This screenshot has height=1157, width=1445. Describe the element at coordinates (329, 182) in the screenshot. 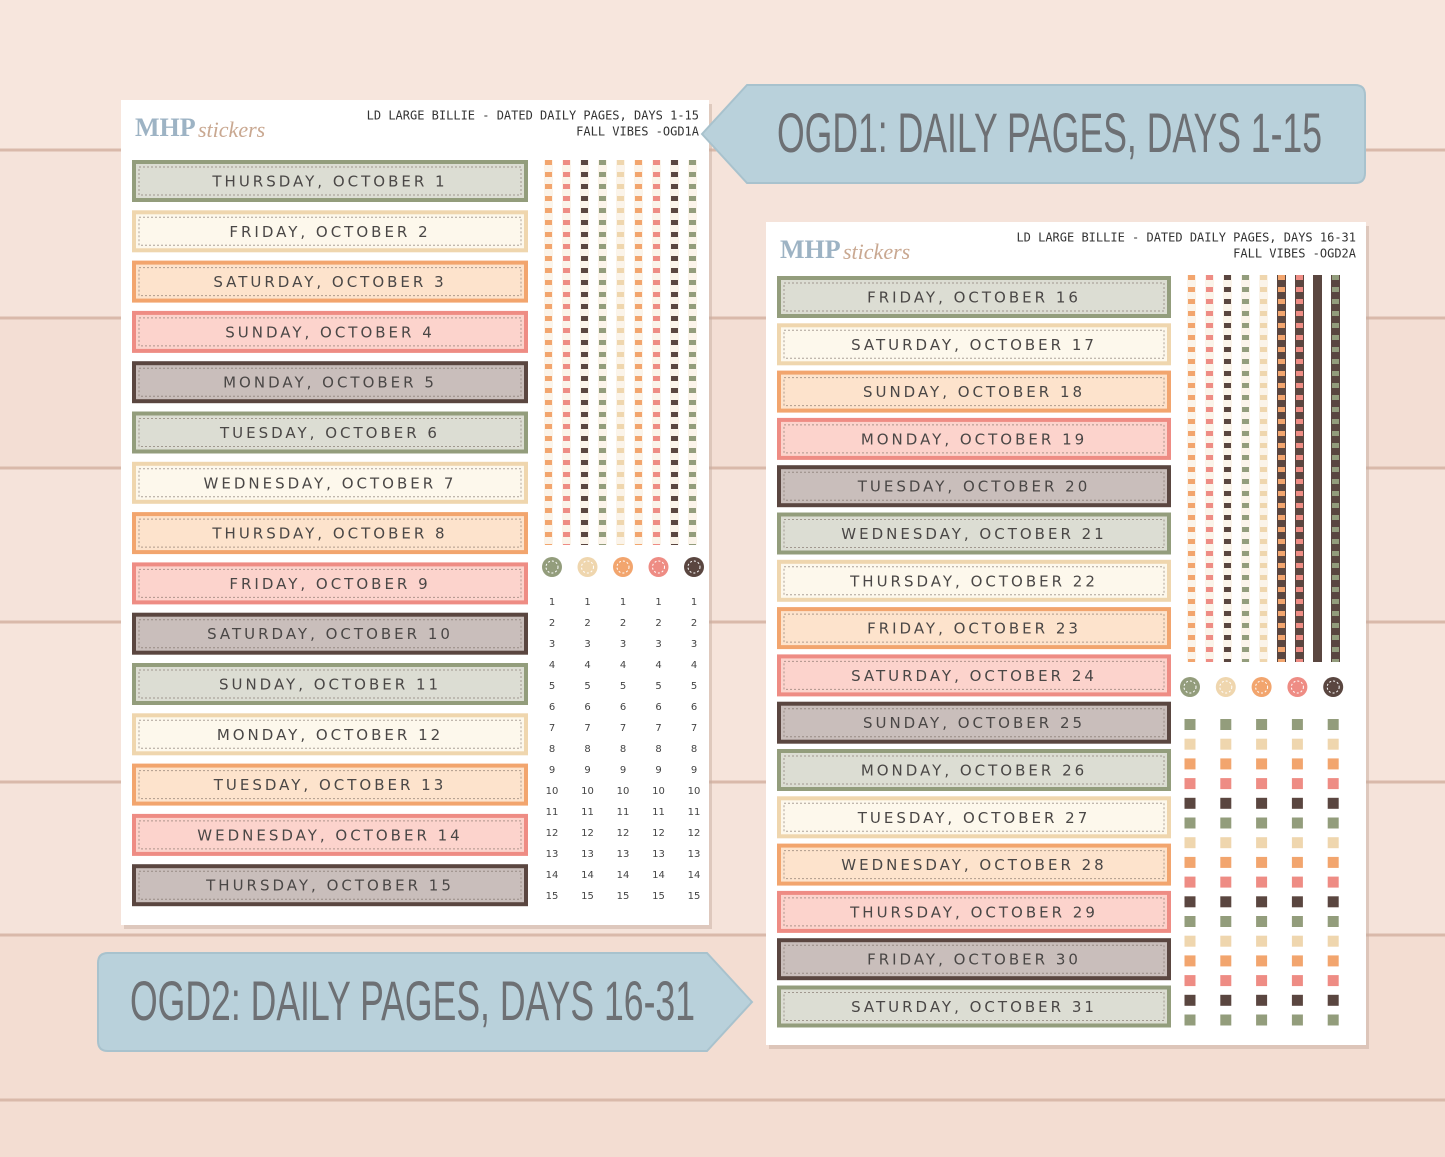

I see `date-label: THURSDAY, OCTOBER 1` at that location.